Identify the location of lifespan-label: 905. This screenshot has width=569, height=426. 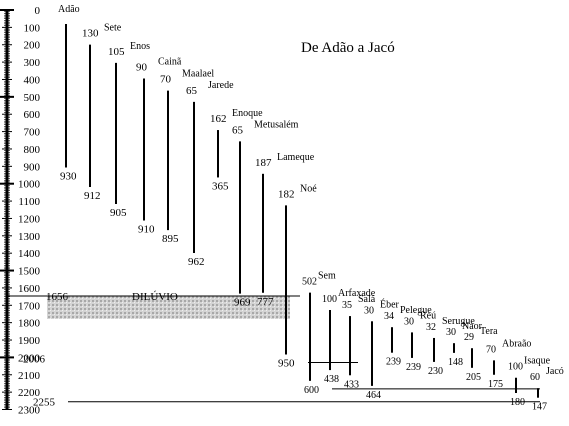
(118, 213).